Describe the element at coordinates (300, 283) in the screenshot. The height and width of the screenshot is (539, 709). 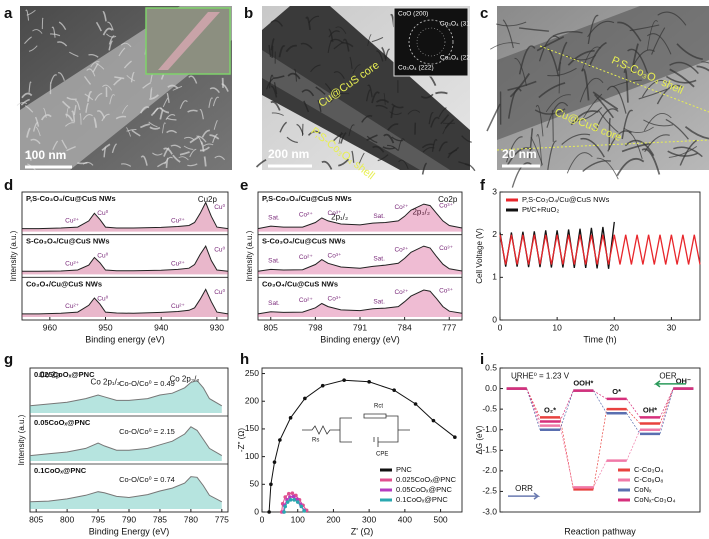
I see `series-label: Co₃O₄/Cu@CuS NWs` at that location.